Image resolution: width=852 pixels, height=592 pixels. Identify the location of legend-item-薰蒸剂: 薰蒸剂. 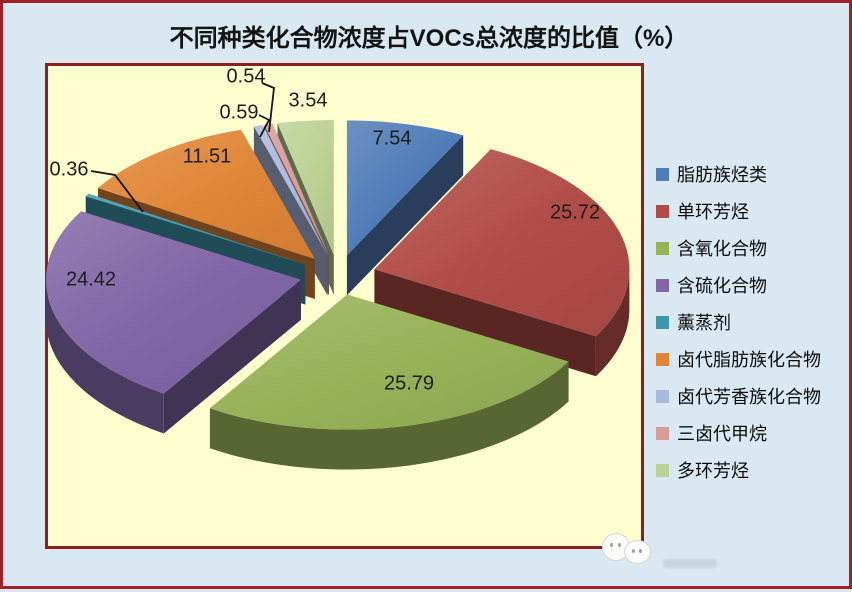
(751, 322).